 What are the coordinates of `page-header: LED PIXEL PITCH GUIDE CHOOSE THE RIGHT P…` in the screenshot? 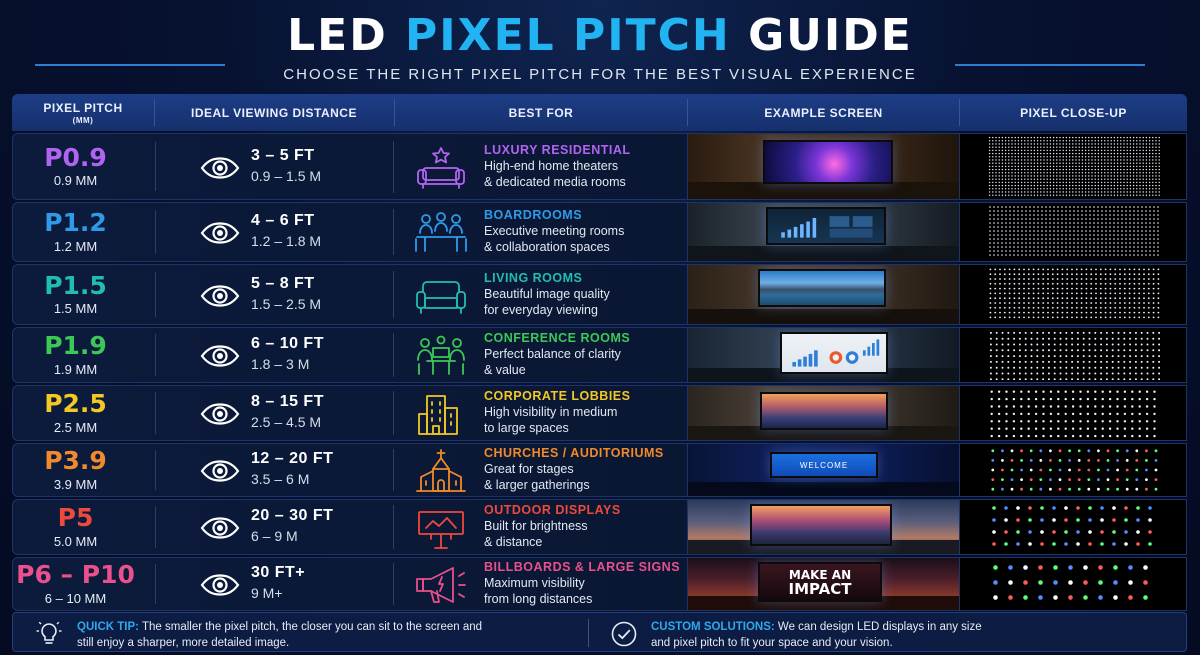 It's located at (600, 46).